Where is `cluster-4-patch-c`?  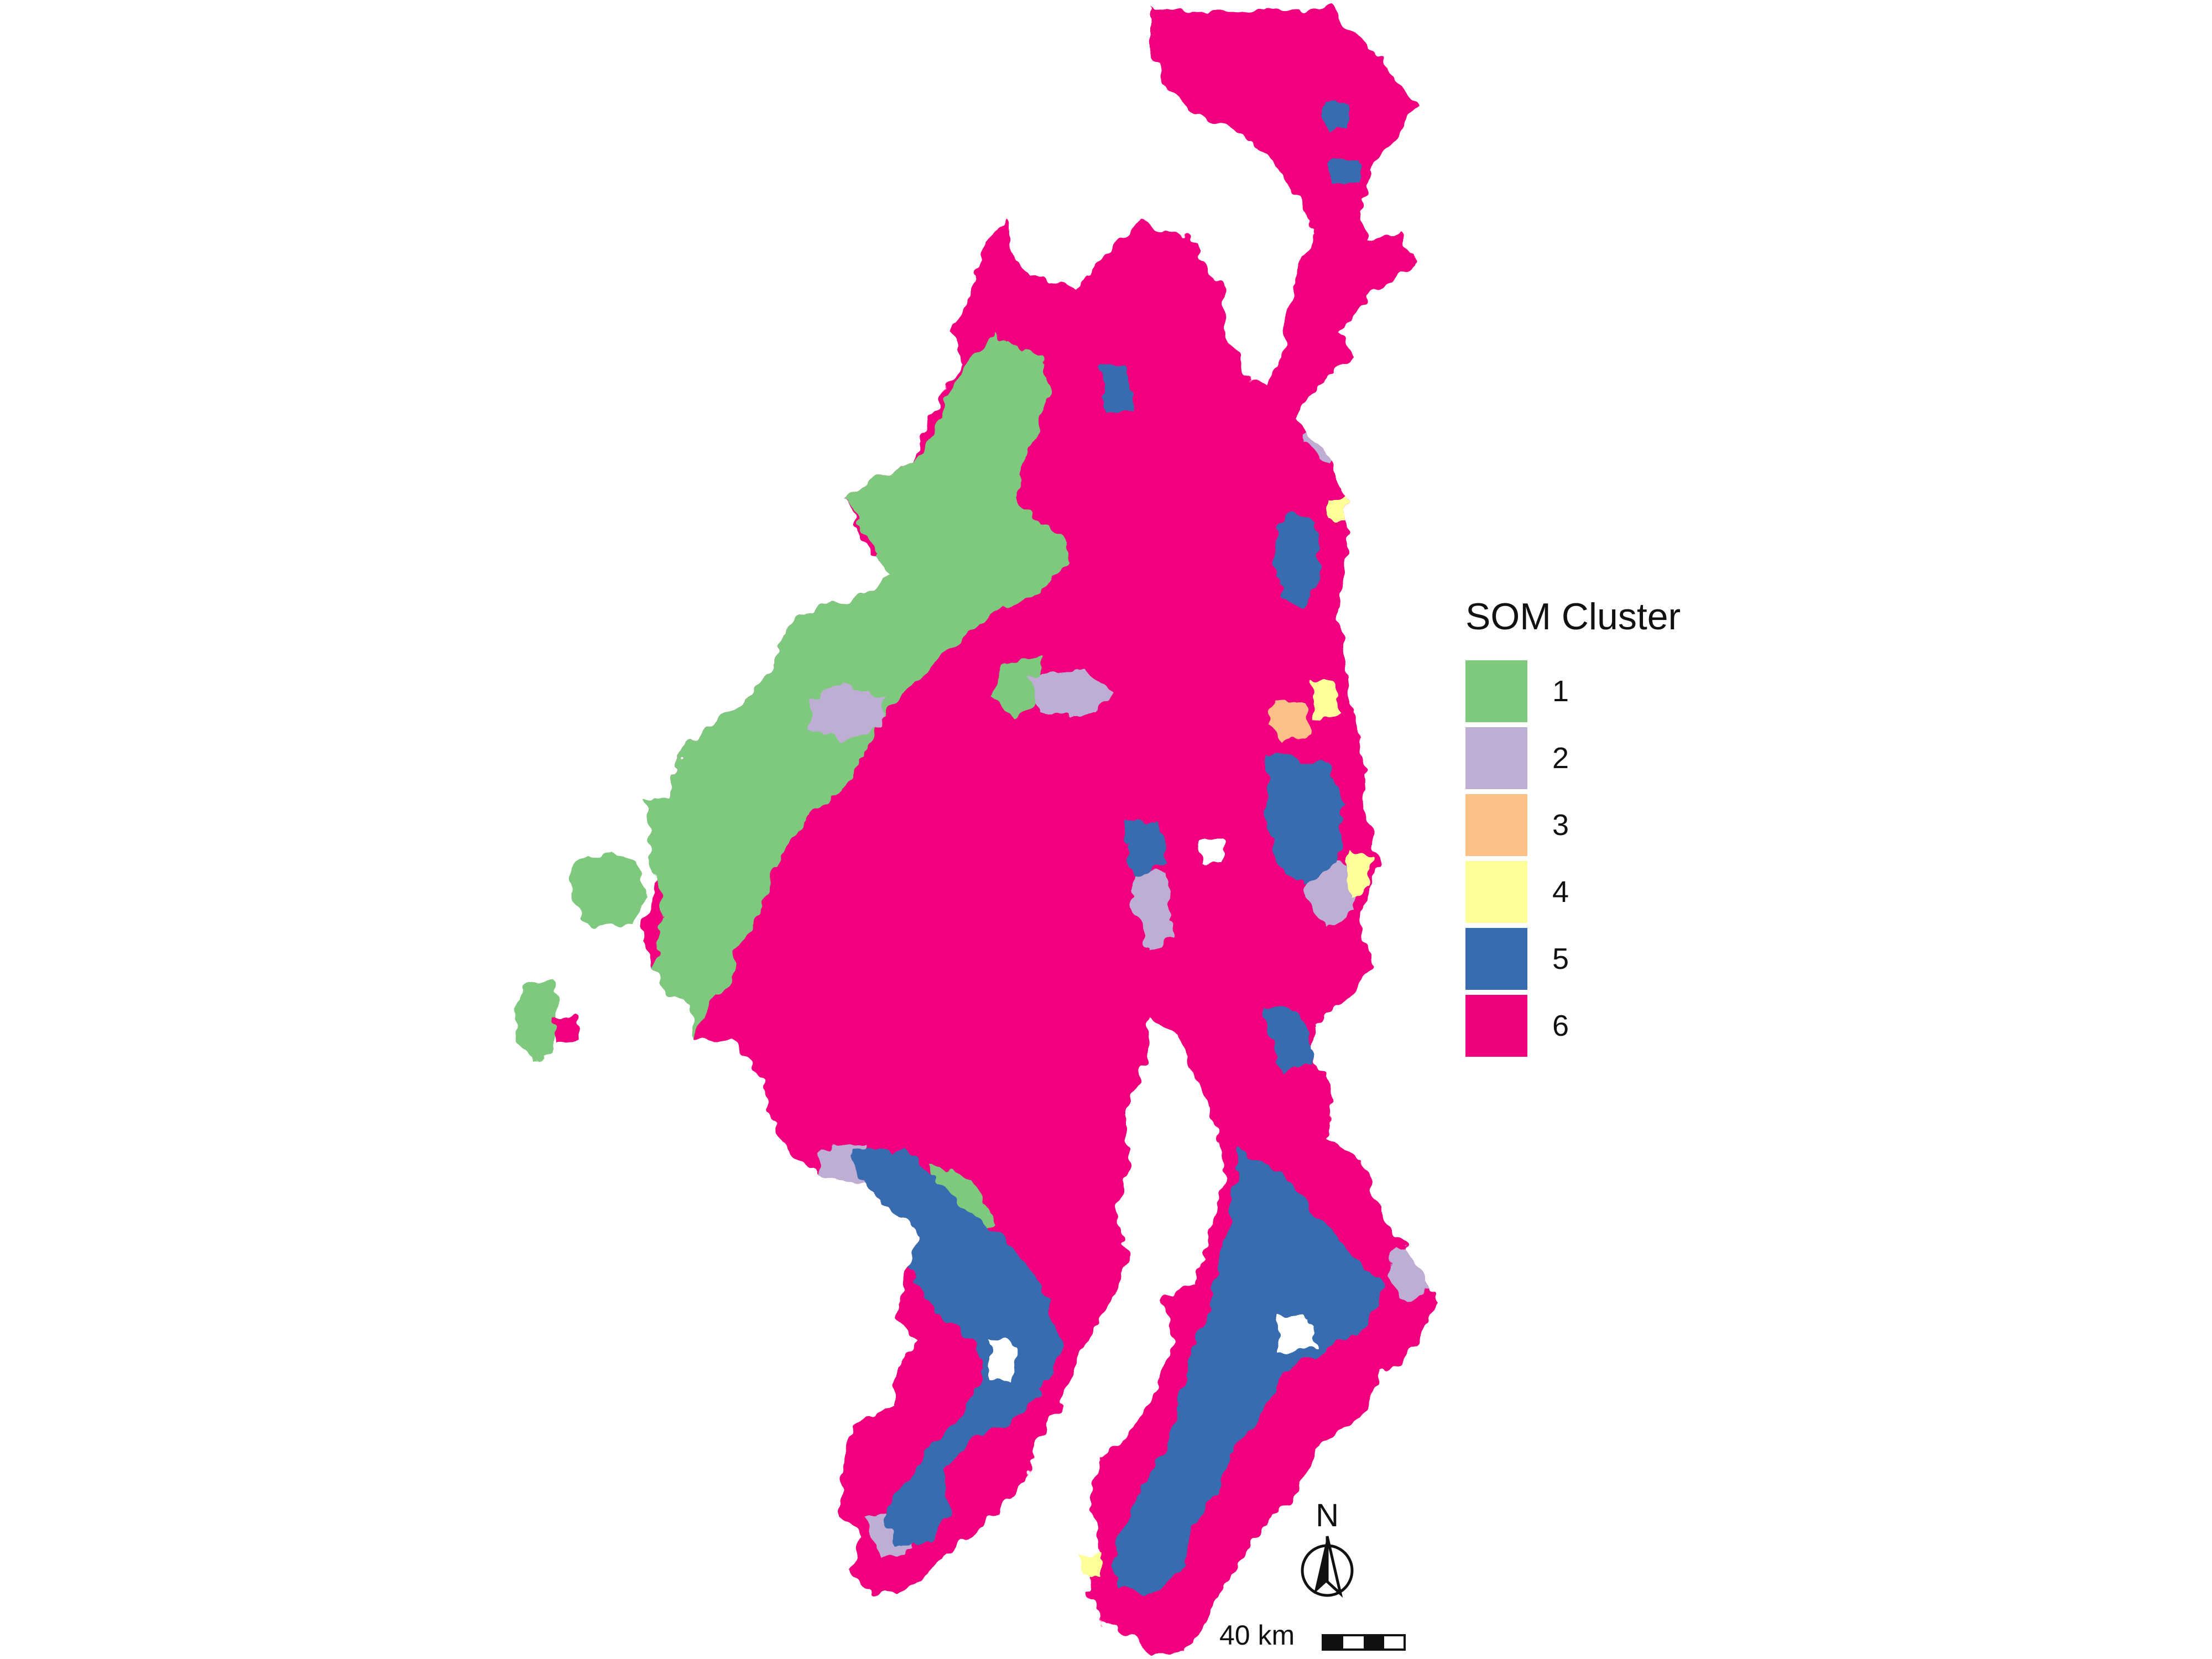 cluster-4-patch-c is located at coordinates (1360, 874).